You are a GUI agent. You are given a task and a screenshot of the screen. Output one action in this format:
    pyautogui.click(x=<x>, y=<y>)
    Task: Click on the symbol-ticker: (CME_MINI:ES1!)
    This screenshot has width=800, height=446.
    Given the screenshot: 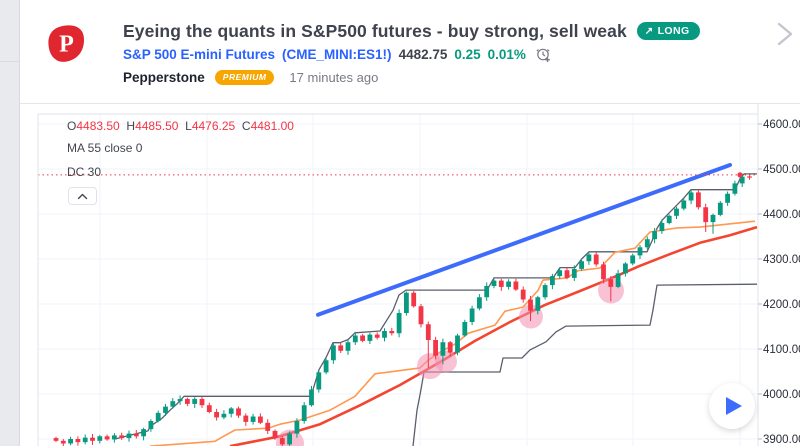 What is the action you would take?
    pyautogui.click(x=337, y=54)
    